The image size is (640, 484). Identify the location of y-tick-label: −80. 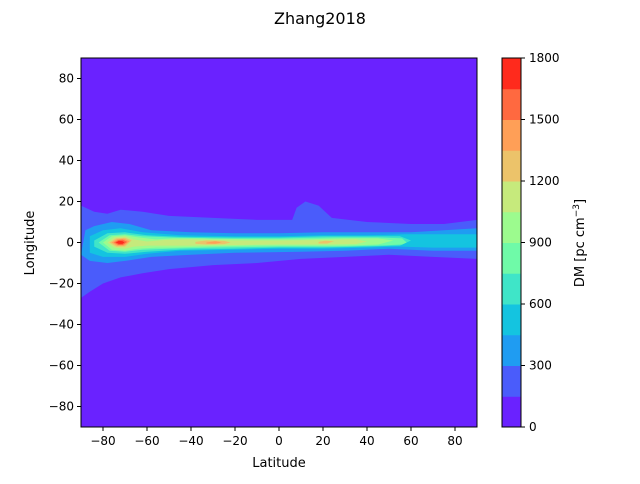
(61, 407).